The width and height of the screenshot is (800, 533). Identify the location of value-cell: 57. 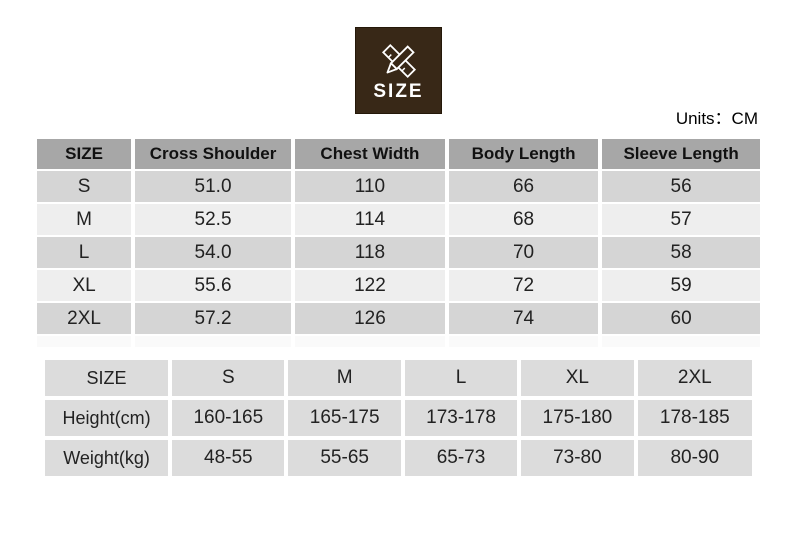
(680, 220).